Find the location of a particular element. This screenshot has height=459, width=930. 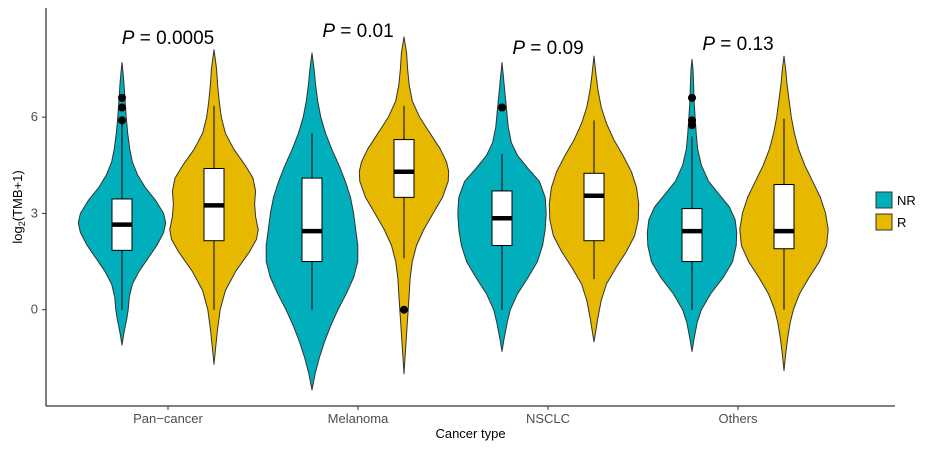

y-tick-label: 6 is located at coordinates (34, 116).